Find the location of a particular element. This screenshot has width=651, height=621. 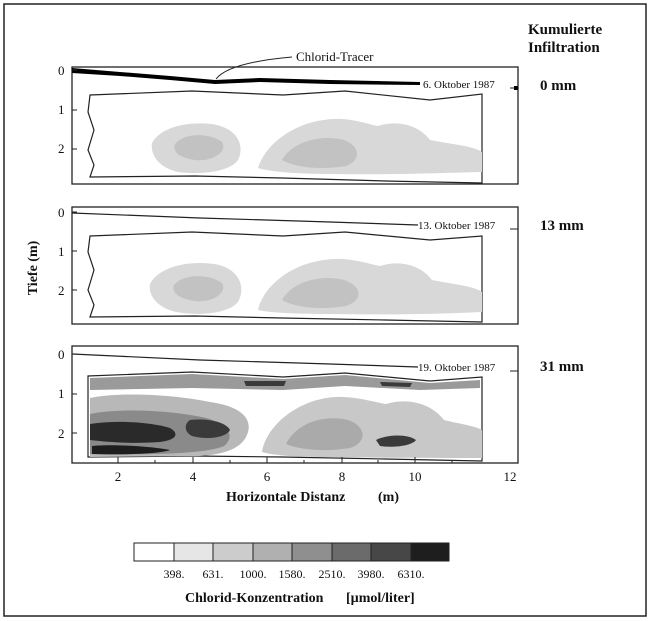

x-tick-label: 6 is located at coordinates (267, 476).